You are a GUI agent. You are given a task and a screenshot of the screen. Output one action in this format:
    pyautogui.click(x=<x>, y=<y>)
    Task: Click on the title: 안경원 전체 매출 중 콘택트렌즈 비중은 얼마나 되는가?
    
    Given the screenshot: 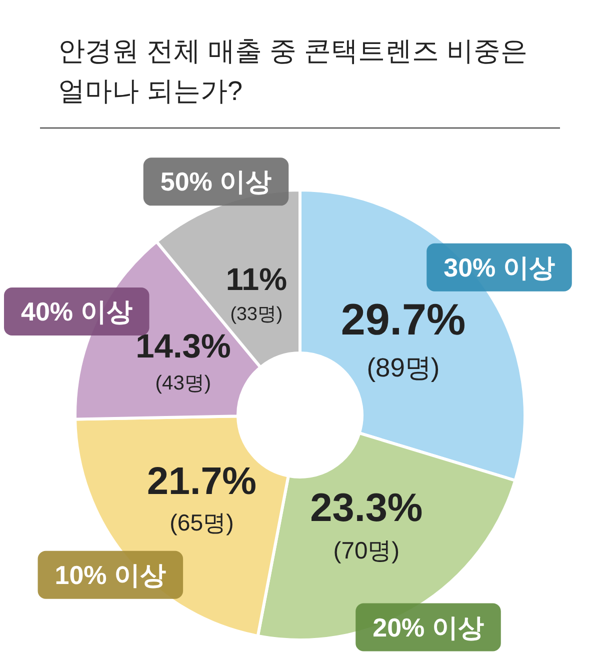 What is the action you would take?
    pyautogui.click(x=293, y=71)
    